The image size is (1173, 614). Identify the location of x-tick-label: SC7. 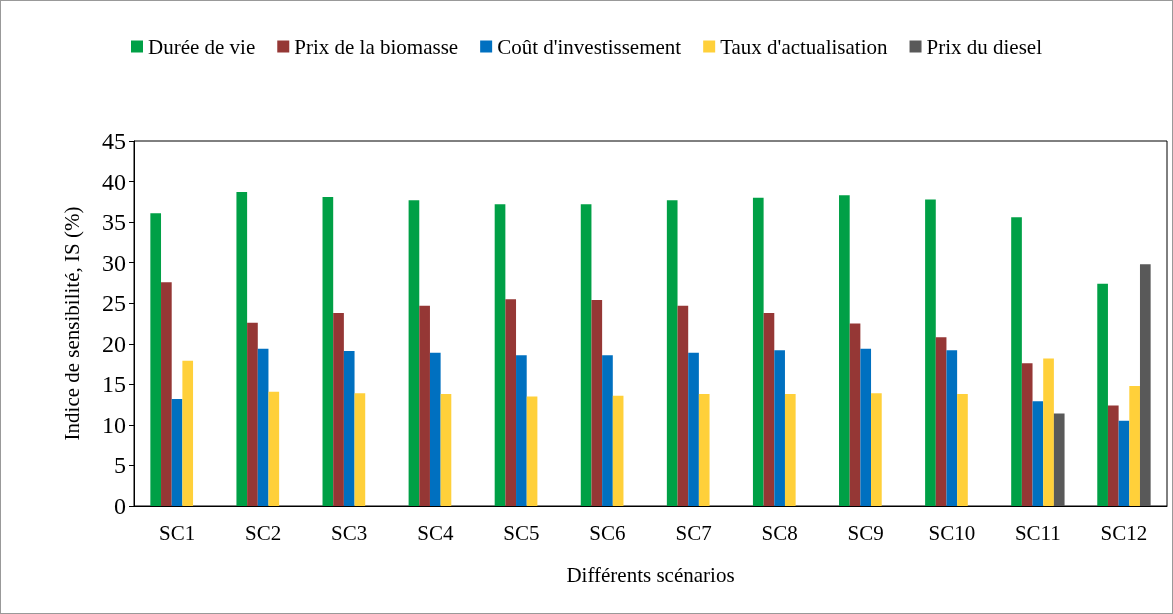
(693, 532).